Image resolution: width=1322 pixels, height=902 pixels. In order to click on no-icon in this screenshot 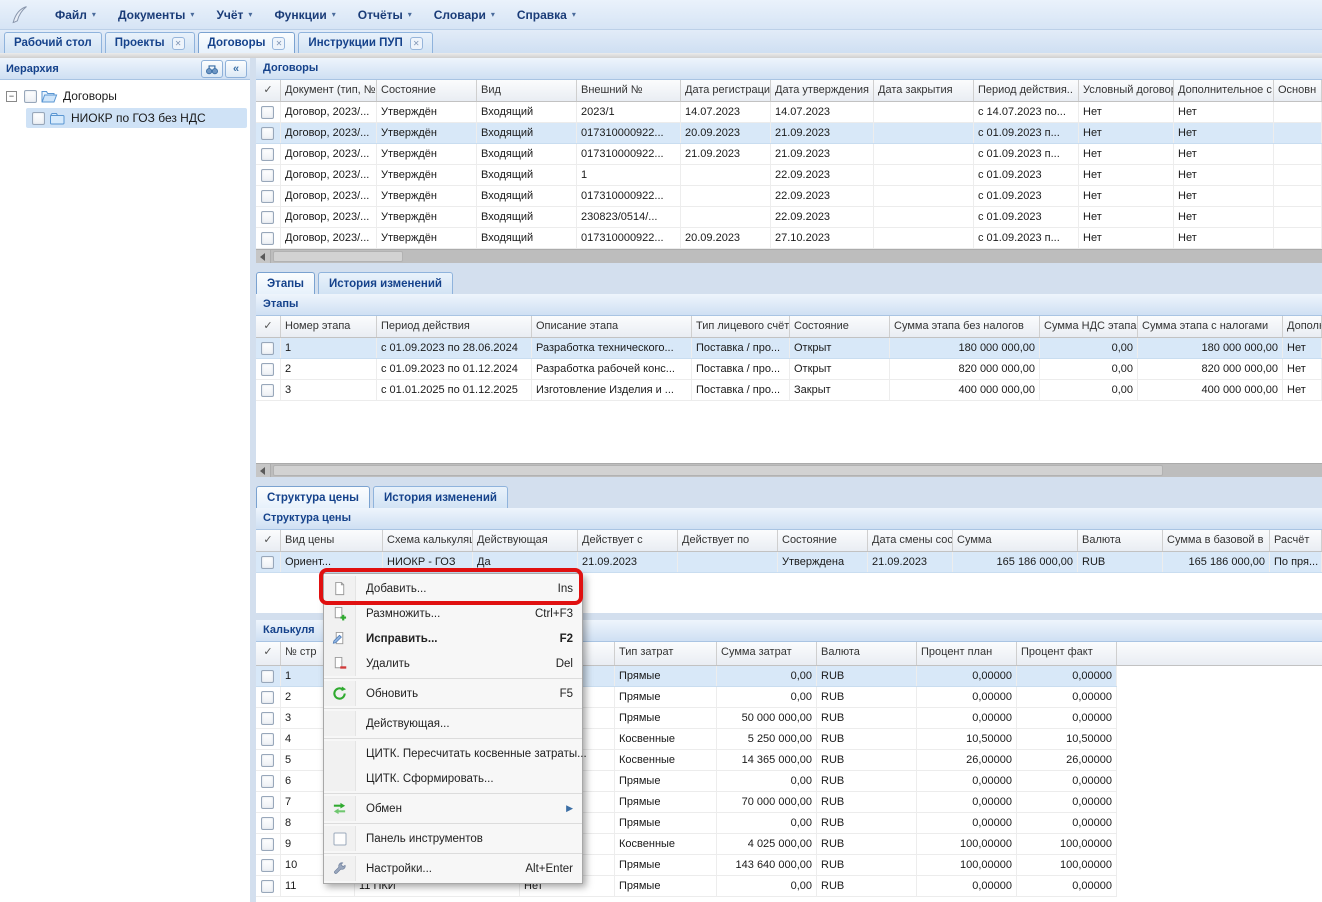, I will do `click(340, 778)`.